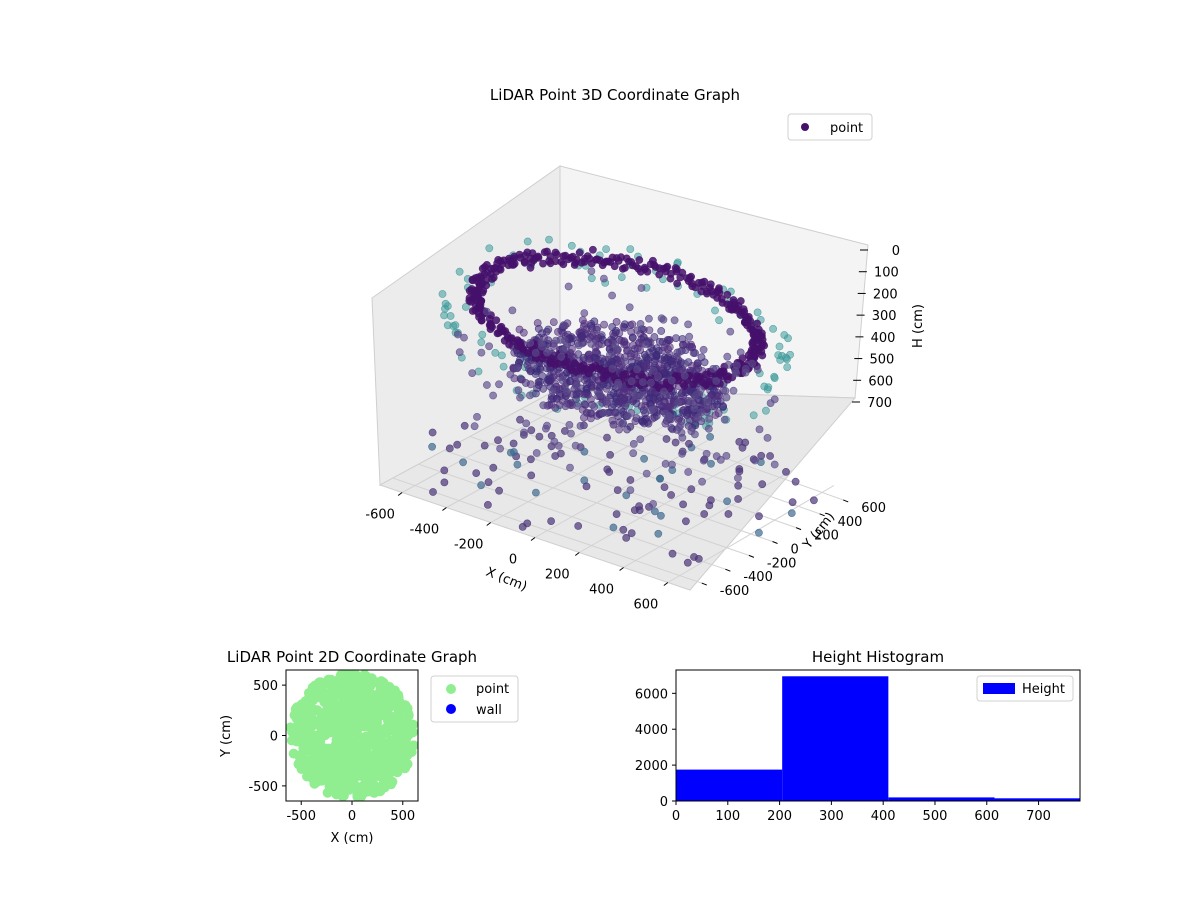  What do you see at coordinates (352, 657) in the screenshot?
I see `scatter2d-title: LiDAR Point 2D Coordinate Graph` at bounding box center [352, 657].